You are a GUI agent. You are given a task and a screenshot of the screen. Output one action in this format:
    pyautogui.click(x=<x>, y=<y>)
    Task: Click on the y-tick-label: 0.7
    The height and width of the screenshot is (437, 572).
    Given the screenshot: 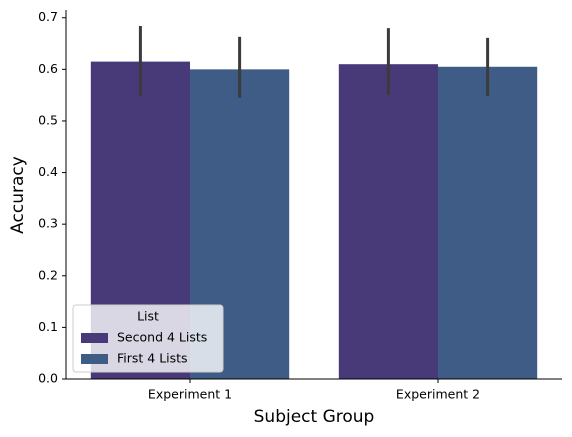 What is the action you would take?
    pyautogui.click(x=48, y=16)
    